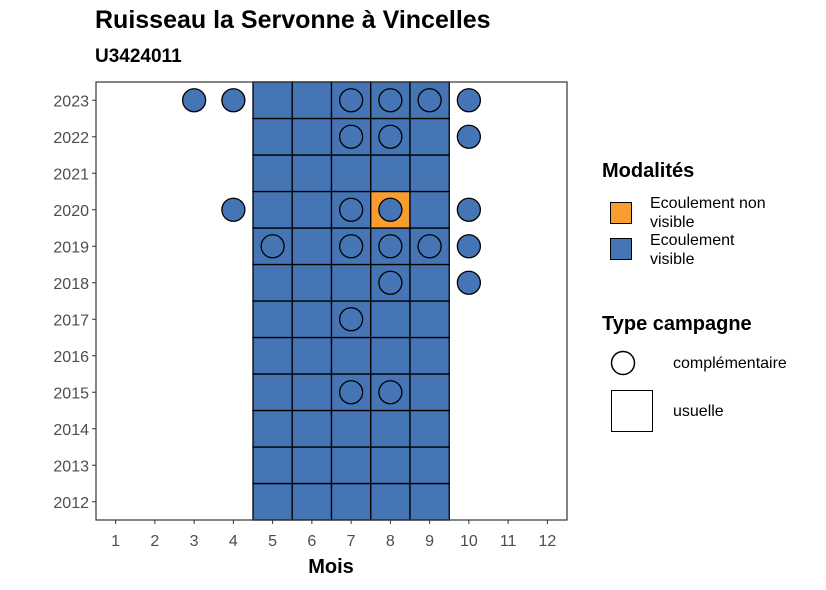 This screenshot has width=826, height=590. What do you see at coordinates (621, 213) in the screenshot?
I see `legend-key-non-visible` at bounding box center [621, 213].